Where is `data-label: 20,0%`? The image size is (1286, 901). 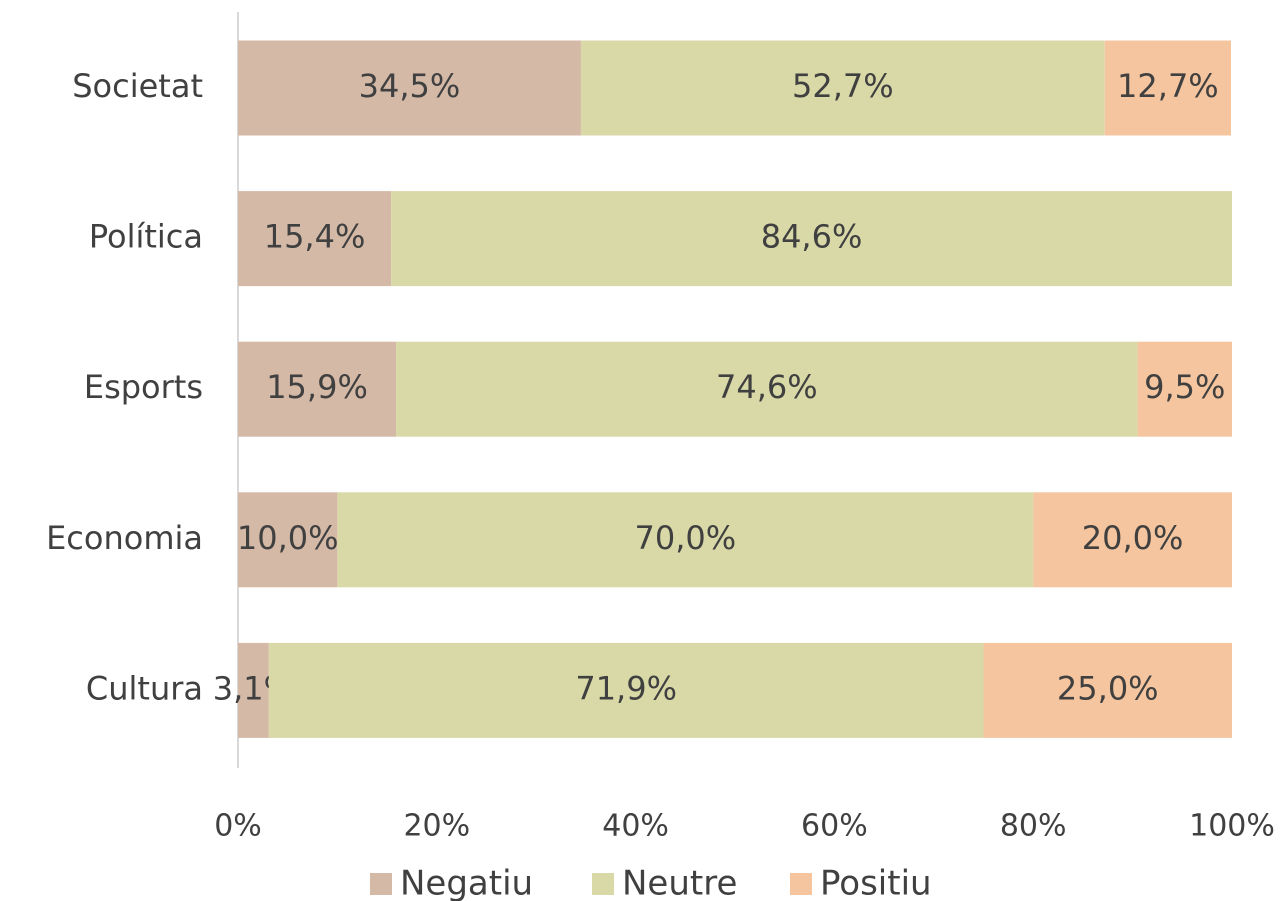 data-label: 20,0% is located at coordinates (1133, 538).